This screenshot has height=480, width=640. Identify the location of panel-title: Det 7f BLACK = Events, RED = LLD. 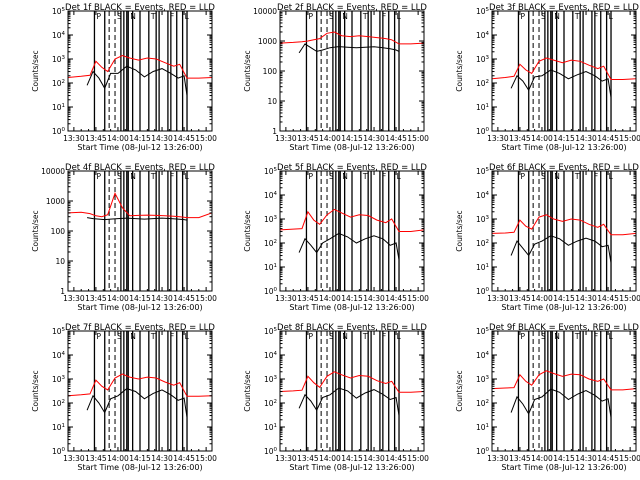
(140, 328).